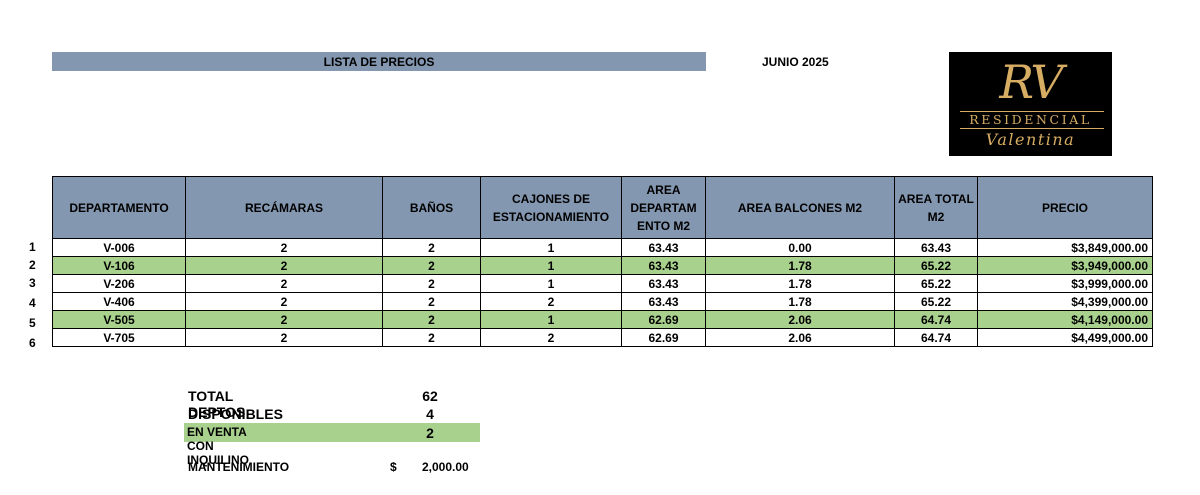  Describe the element at coordinates (445, 467) in the screenshot. I see `mantenimiento-value: 2,000.00` at that location.